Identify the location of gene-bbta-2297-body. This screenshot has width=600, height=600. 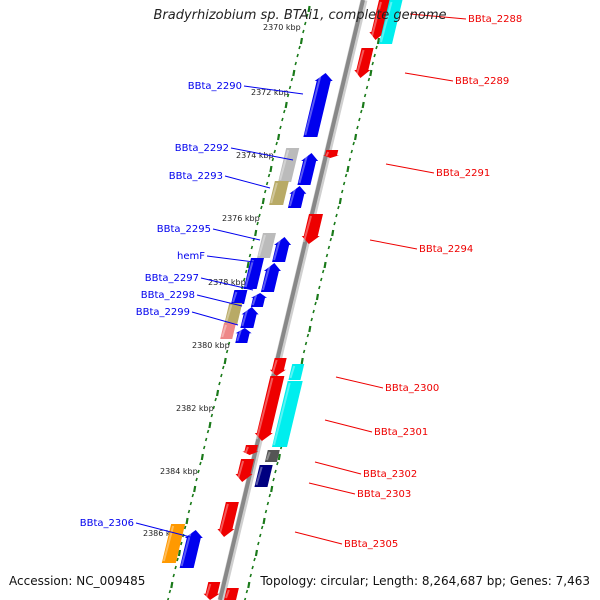
(270, 277).